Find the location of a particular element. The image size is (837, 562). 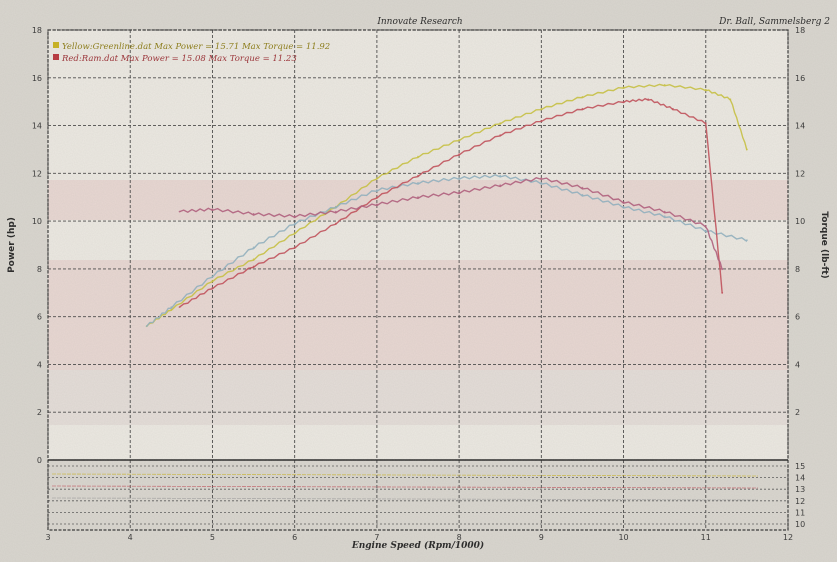

x-tick-label: 7 is located at coordinates (376, 537).